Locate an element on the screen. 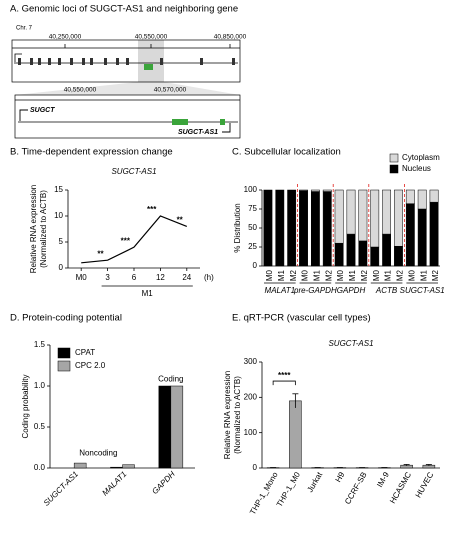 This screenshot has height=550, width=450. x-tick-label: HCASMC is located at coordinates (400, 487).